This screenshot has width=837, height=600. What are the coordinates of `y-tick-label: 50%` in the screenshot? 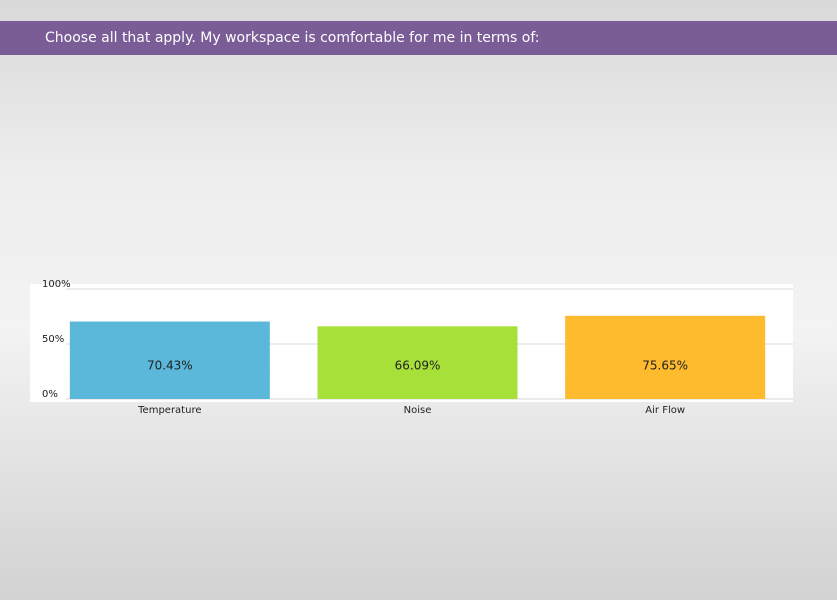 It's located at (53, 339).